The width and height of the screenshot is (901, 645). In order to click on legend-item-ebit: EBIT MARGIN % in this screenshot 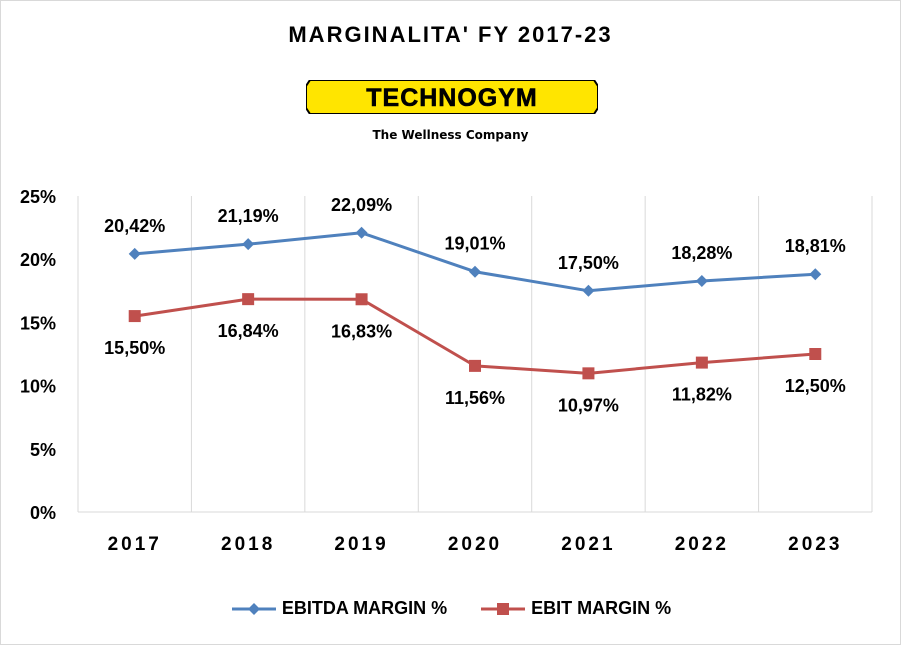, I will do `click(575, 608)`.